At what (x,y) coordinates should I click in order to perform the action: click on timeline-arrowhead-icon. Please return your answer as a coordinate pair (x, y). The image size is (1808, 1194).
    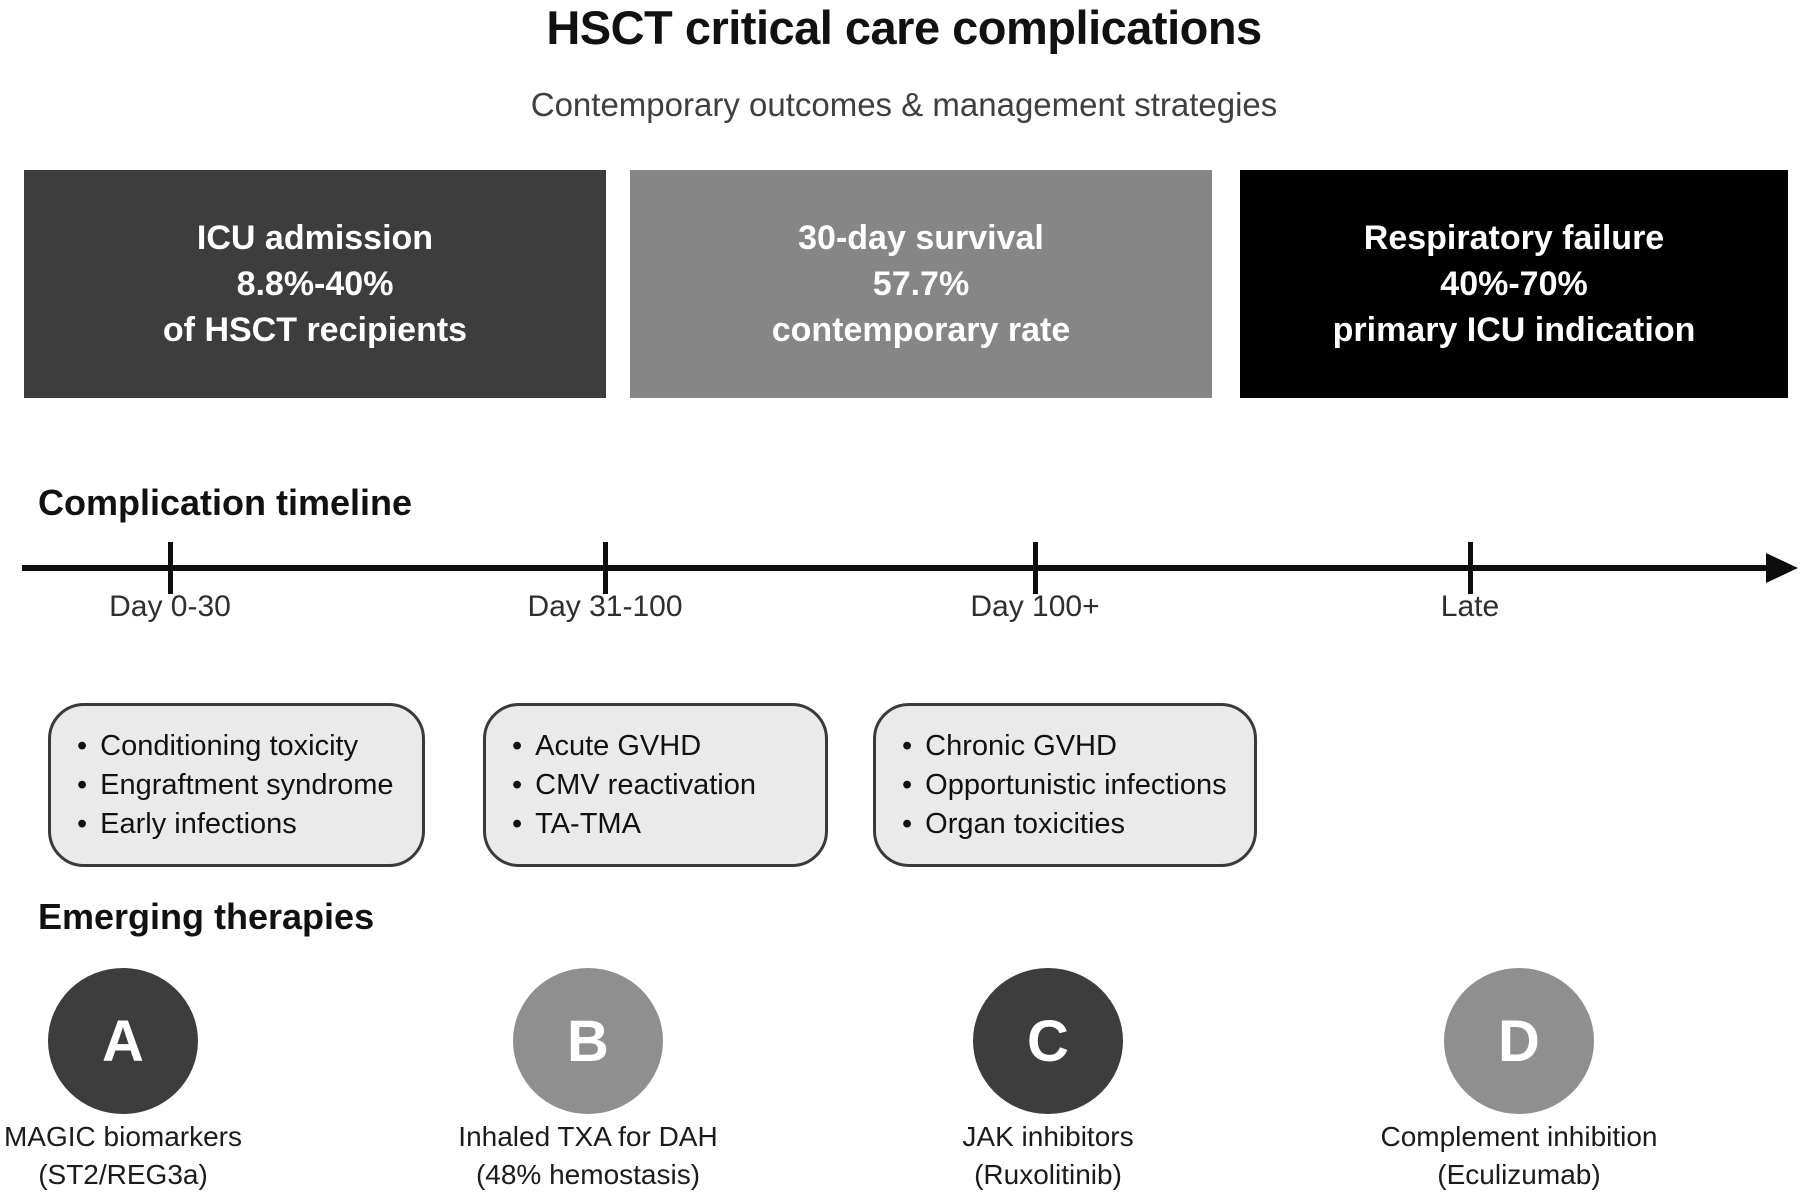
    Looking at the image, I should click on (1782, 568).